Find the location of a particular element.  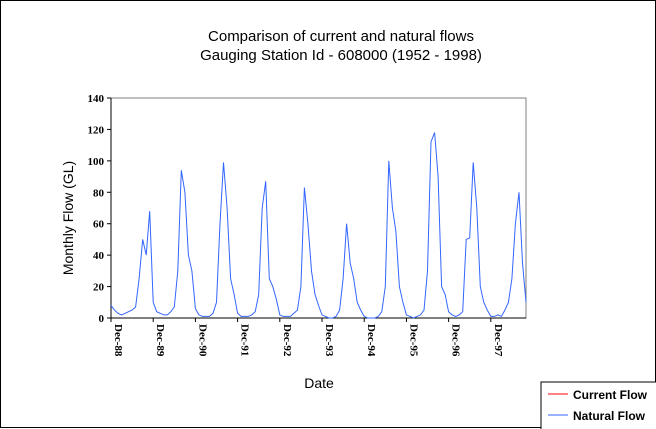

y-tick-label: 80 is located at coordinates (99, 193).